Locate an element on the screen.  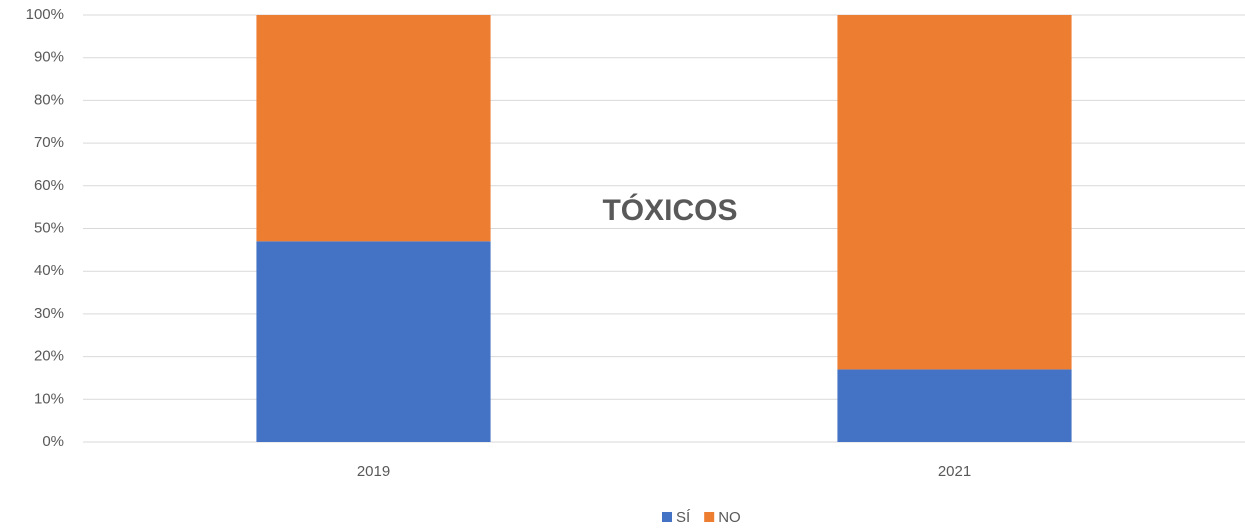
chart-title: TÓXICOS is located at coordinates (669, 210).